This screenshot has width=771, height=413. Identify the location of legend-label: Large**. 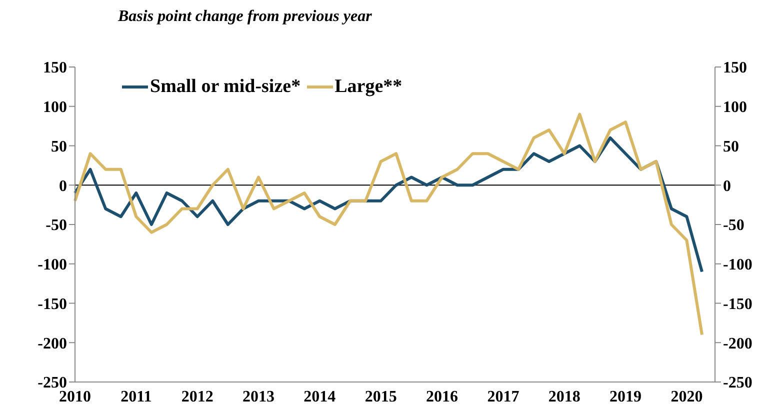
(368, 87).